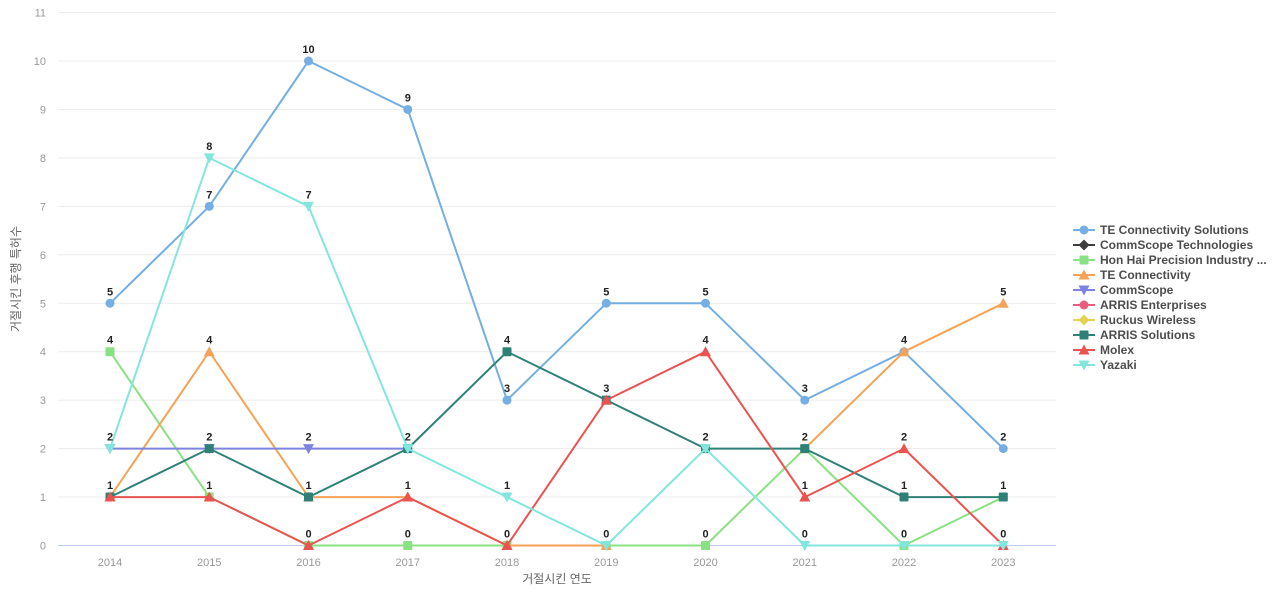 The image size is (1280, 600). I want to click on legend-item-molex: Molex, so click(1103, 350).